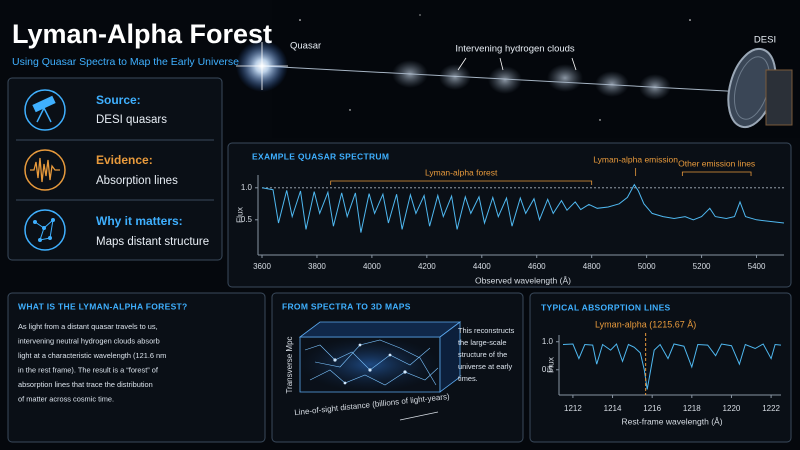  I want to click on cube-y-label: Transverse Mpc, so click(289, 364).